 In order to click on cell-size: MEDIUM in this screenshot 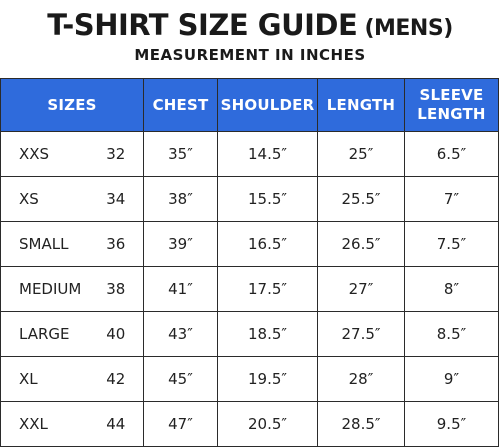, I will do `click(44, 289)`.